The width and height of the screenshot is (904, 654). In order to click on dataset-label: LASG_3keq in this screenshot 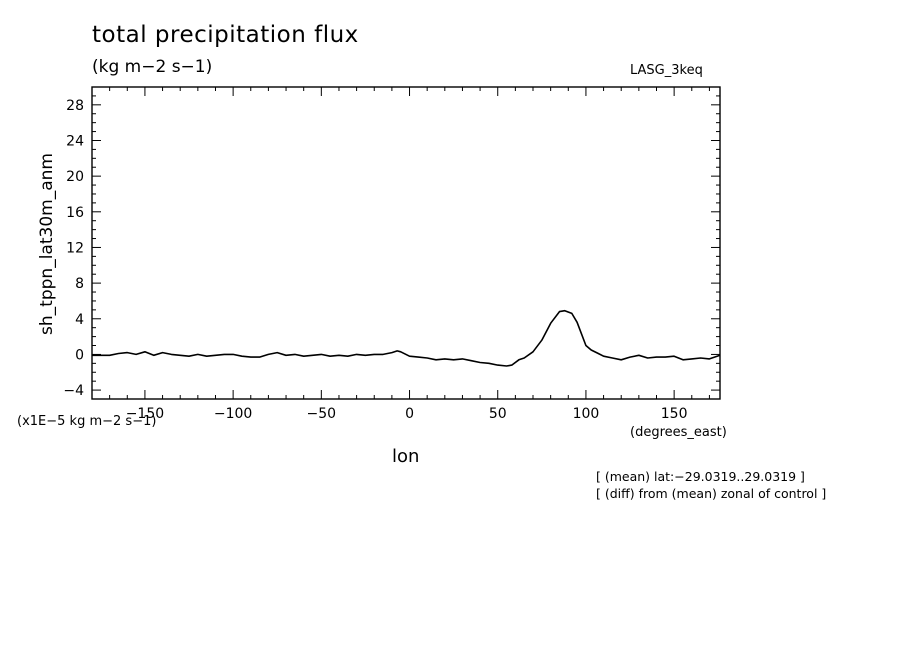, I will do `click(666, 70)`.